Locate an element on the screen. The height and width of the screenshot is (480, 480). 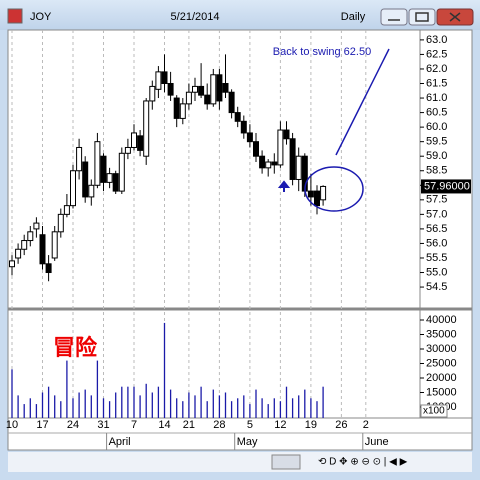
unit-box is located at coordinates (434, 411).